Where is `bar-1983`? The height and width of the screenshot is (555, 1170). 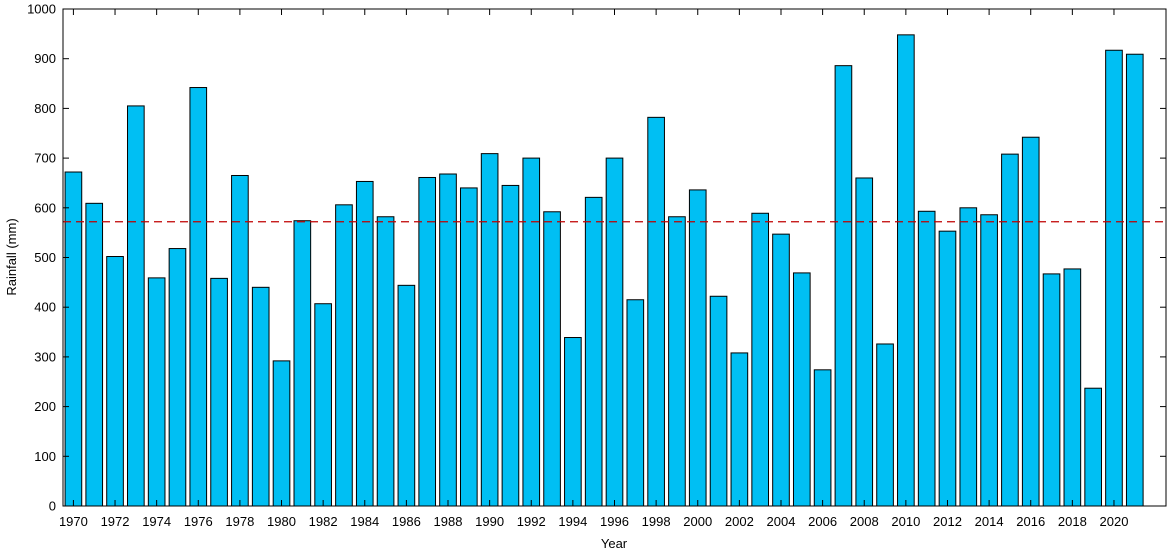 bar-1983 is located at coordinates (344, 355).